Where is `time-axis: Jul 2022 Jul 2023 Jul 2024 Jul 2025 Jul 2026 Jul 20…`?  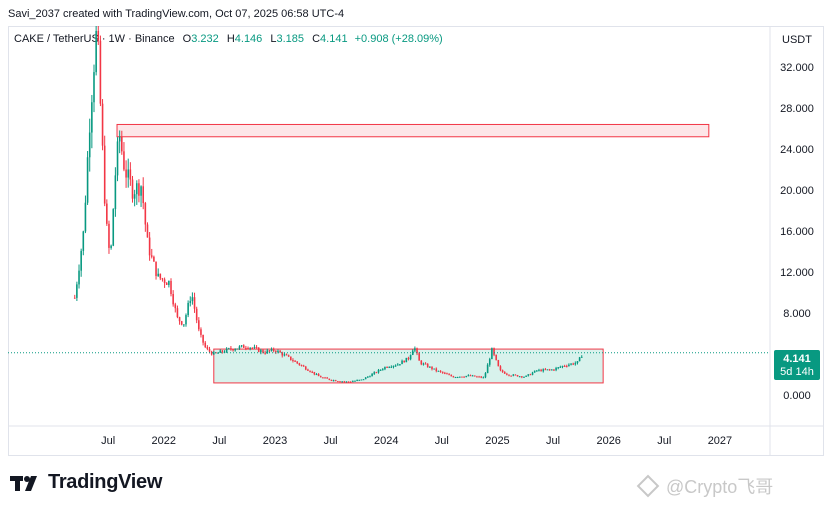
time-axis: Jul 2022 Jul 2023 Jul 2024 Jul 2025 Jul 2026 Jul 20… is located at coordinates (416, 441).